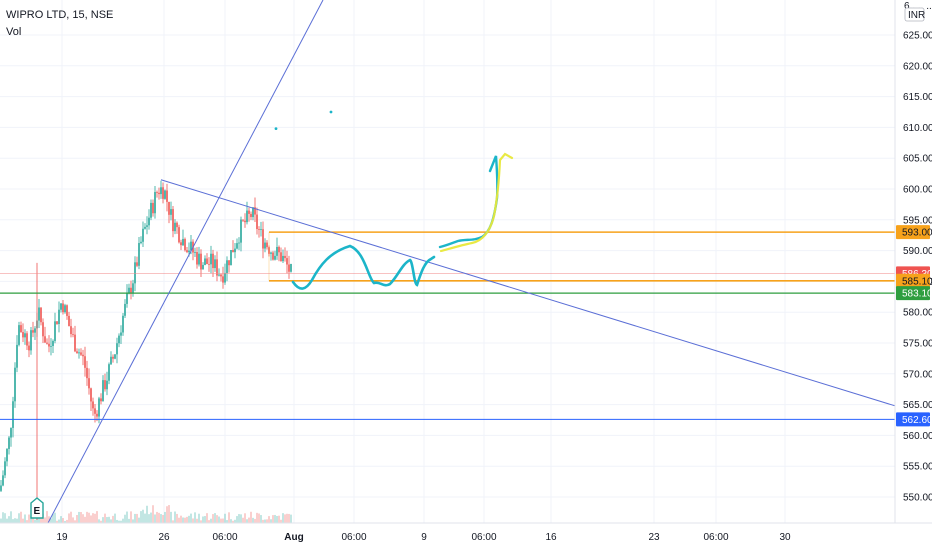 The height and width of the screenshot is (550, 932). Describe the element at coordinates (59, 15) in the screenshot. I see `symbol-title: WIPRO LTD, 15, NSE` at that location.